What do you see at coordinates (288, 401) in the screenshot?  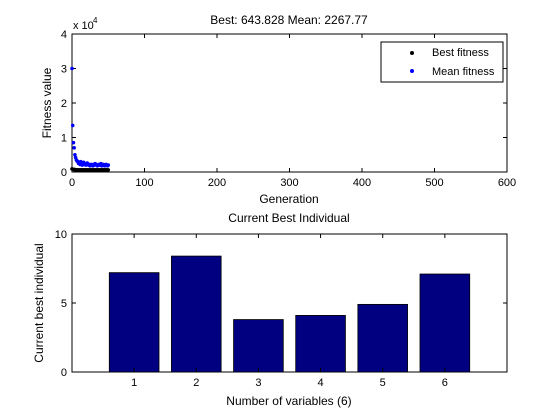 I see `bar-x-label: Number of variables (6)` at bounding box center [288, 401].